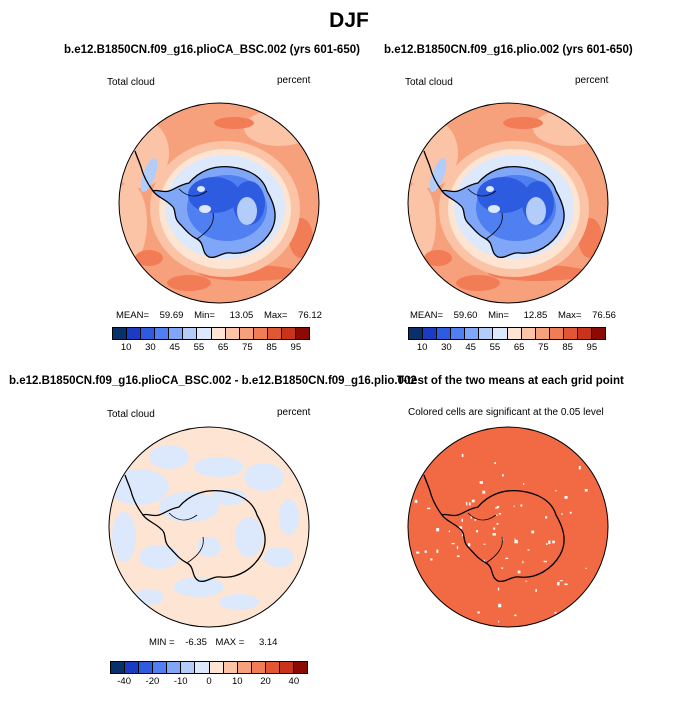 The height and width of the screenshot is (715, 698). I want to click on panel1-max-label: Max=, so click(275, 315).